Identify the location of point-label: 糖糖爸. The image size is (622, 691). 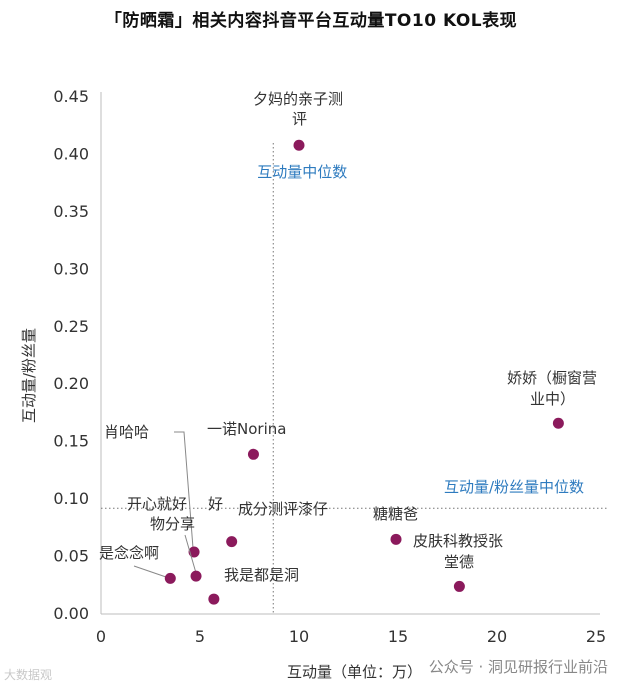
(395, 514).